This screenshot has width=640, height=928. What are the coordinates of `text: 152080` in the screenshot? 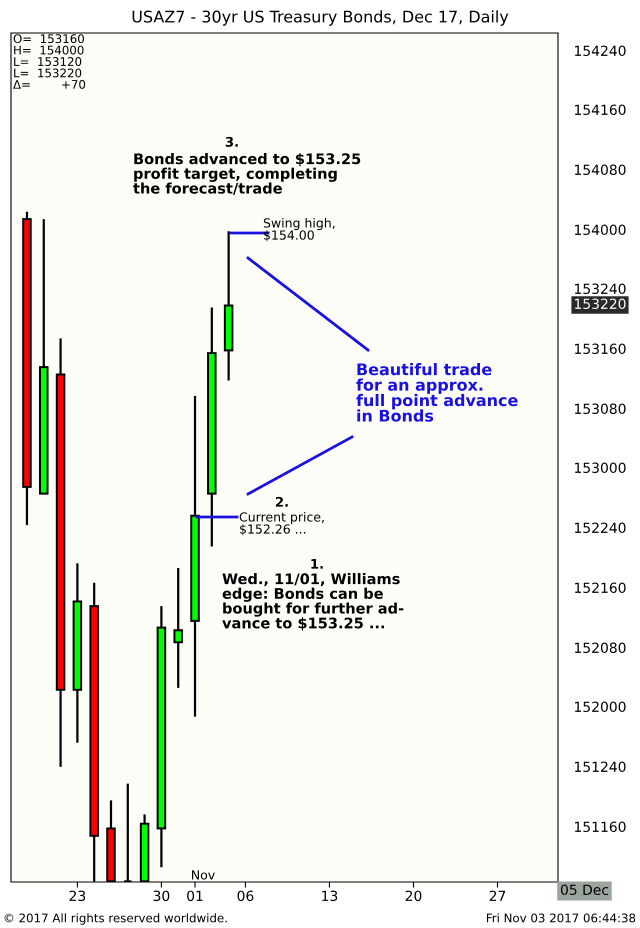 It's located at (600, 648).